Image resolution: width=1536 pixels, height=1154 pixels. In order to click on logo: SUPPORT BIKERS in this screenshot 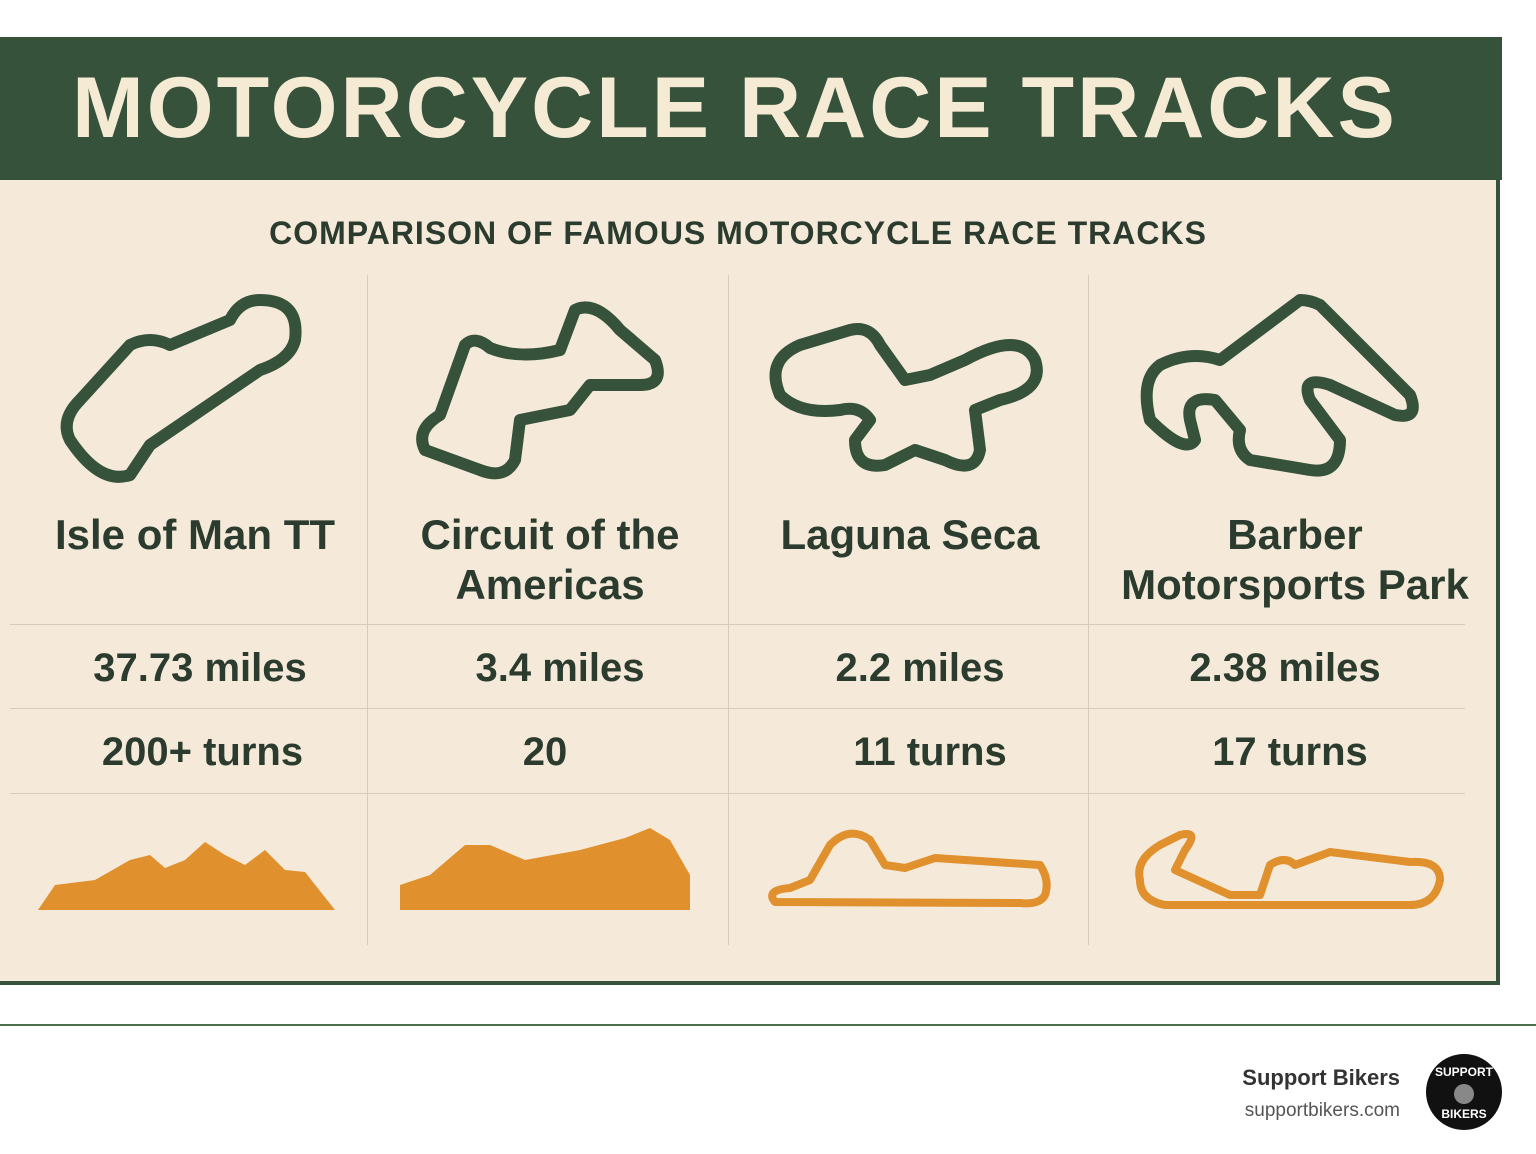, I will do `click(1464, 1092)`.